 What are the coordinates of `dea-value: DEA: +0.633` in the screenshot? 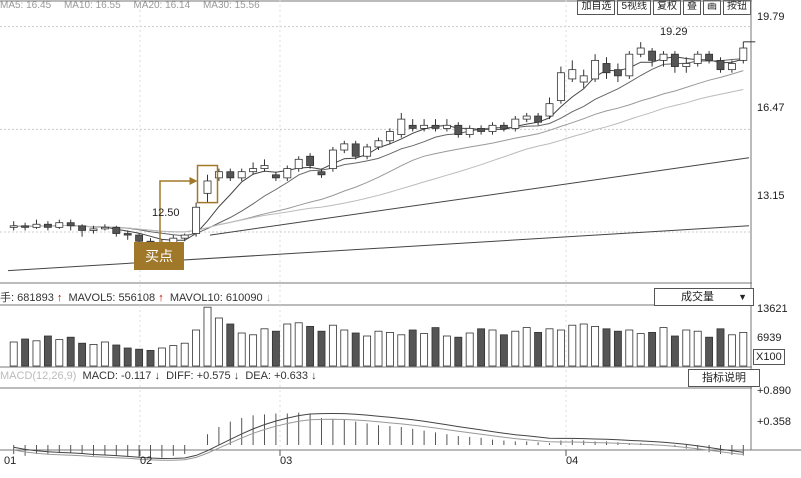 It's located at (276, 376).